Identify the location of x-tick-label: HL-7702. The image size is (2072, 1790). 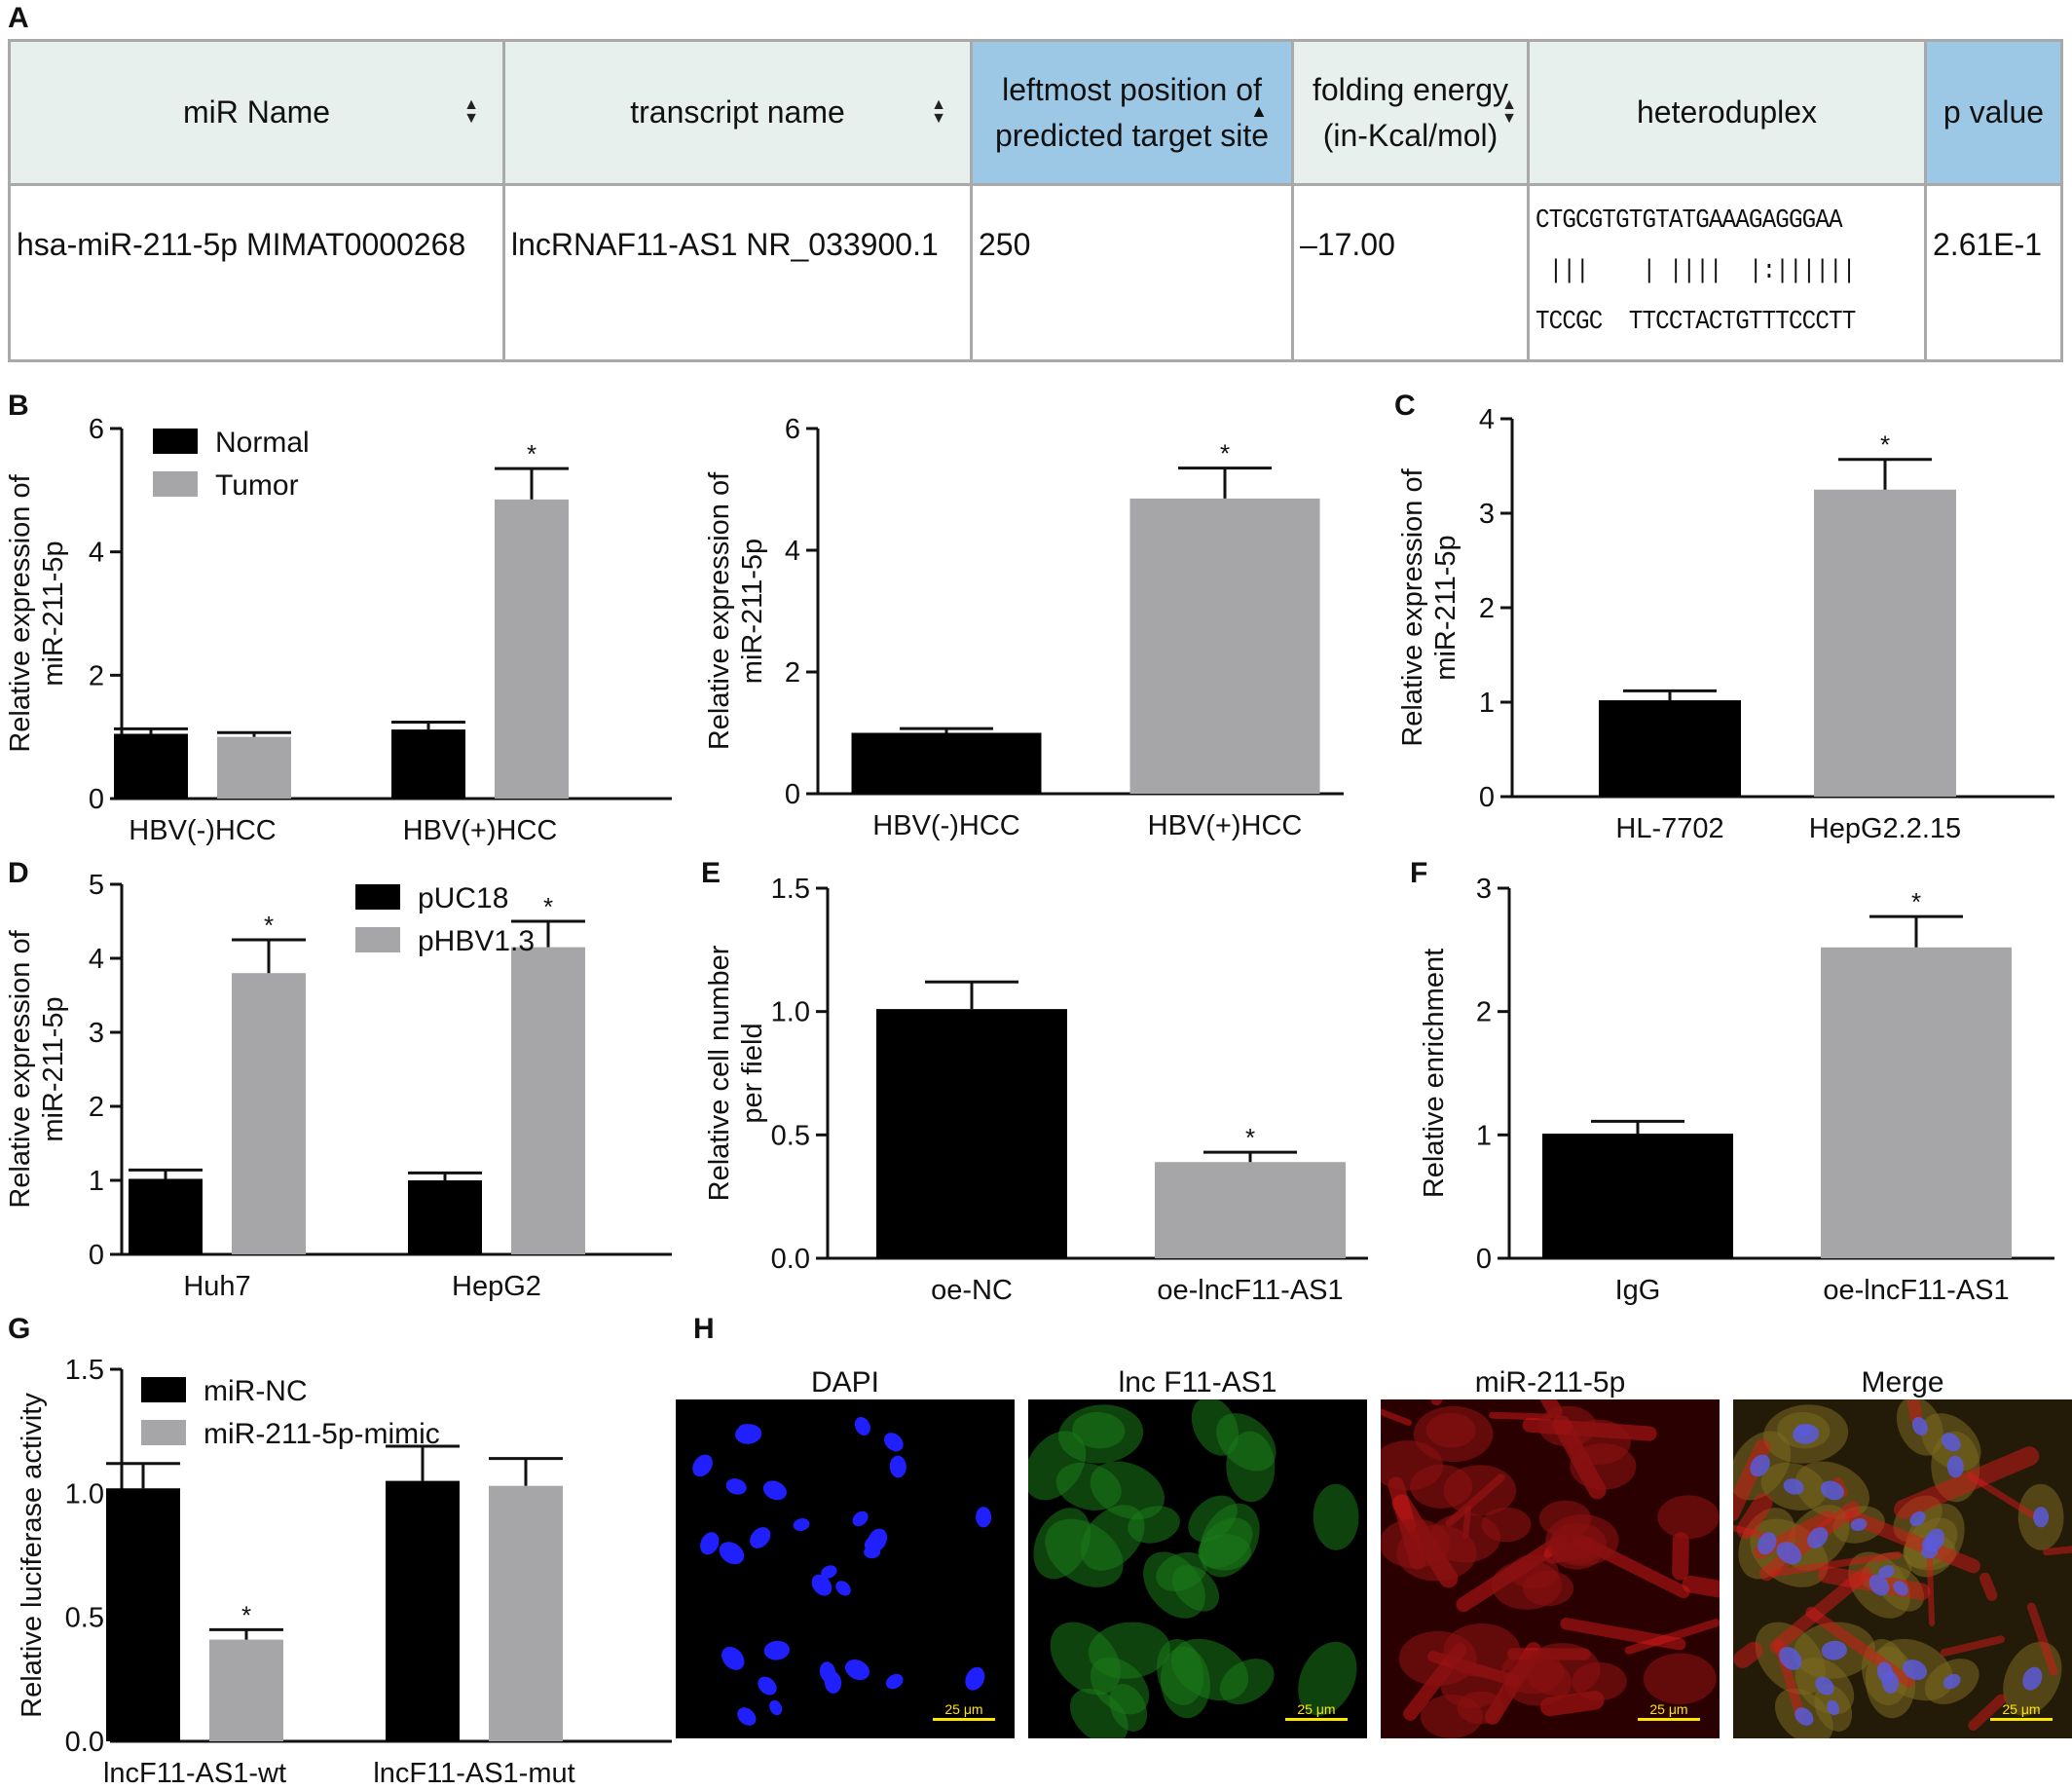
(1669, 828).